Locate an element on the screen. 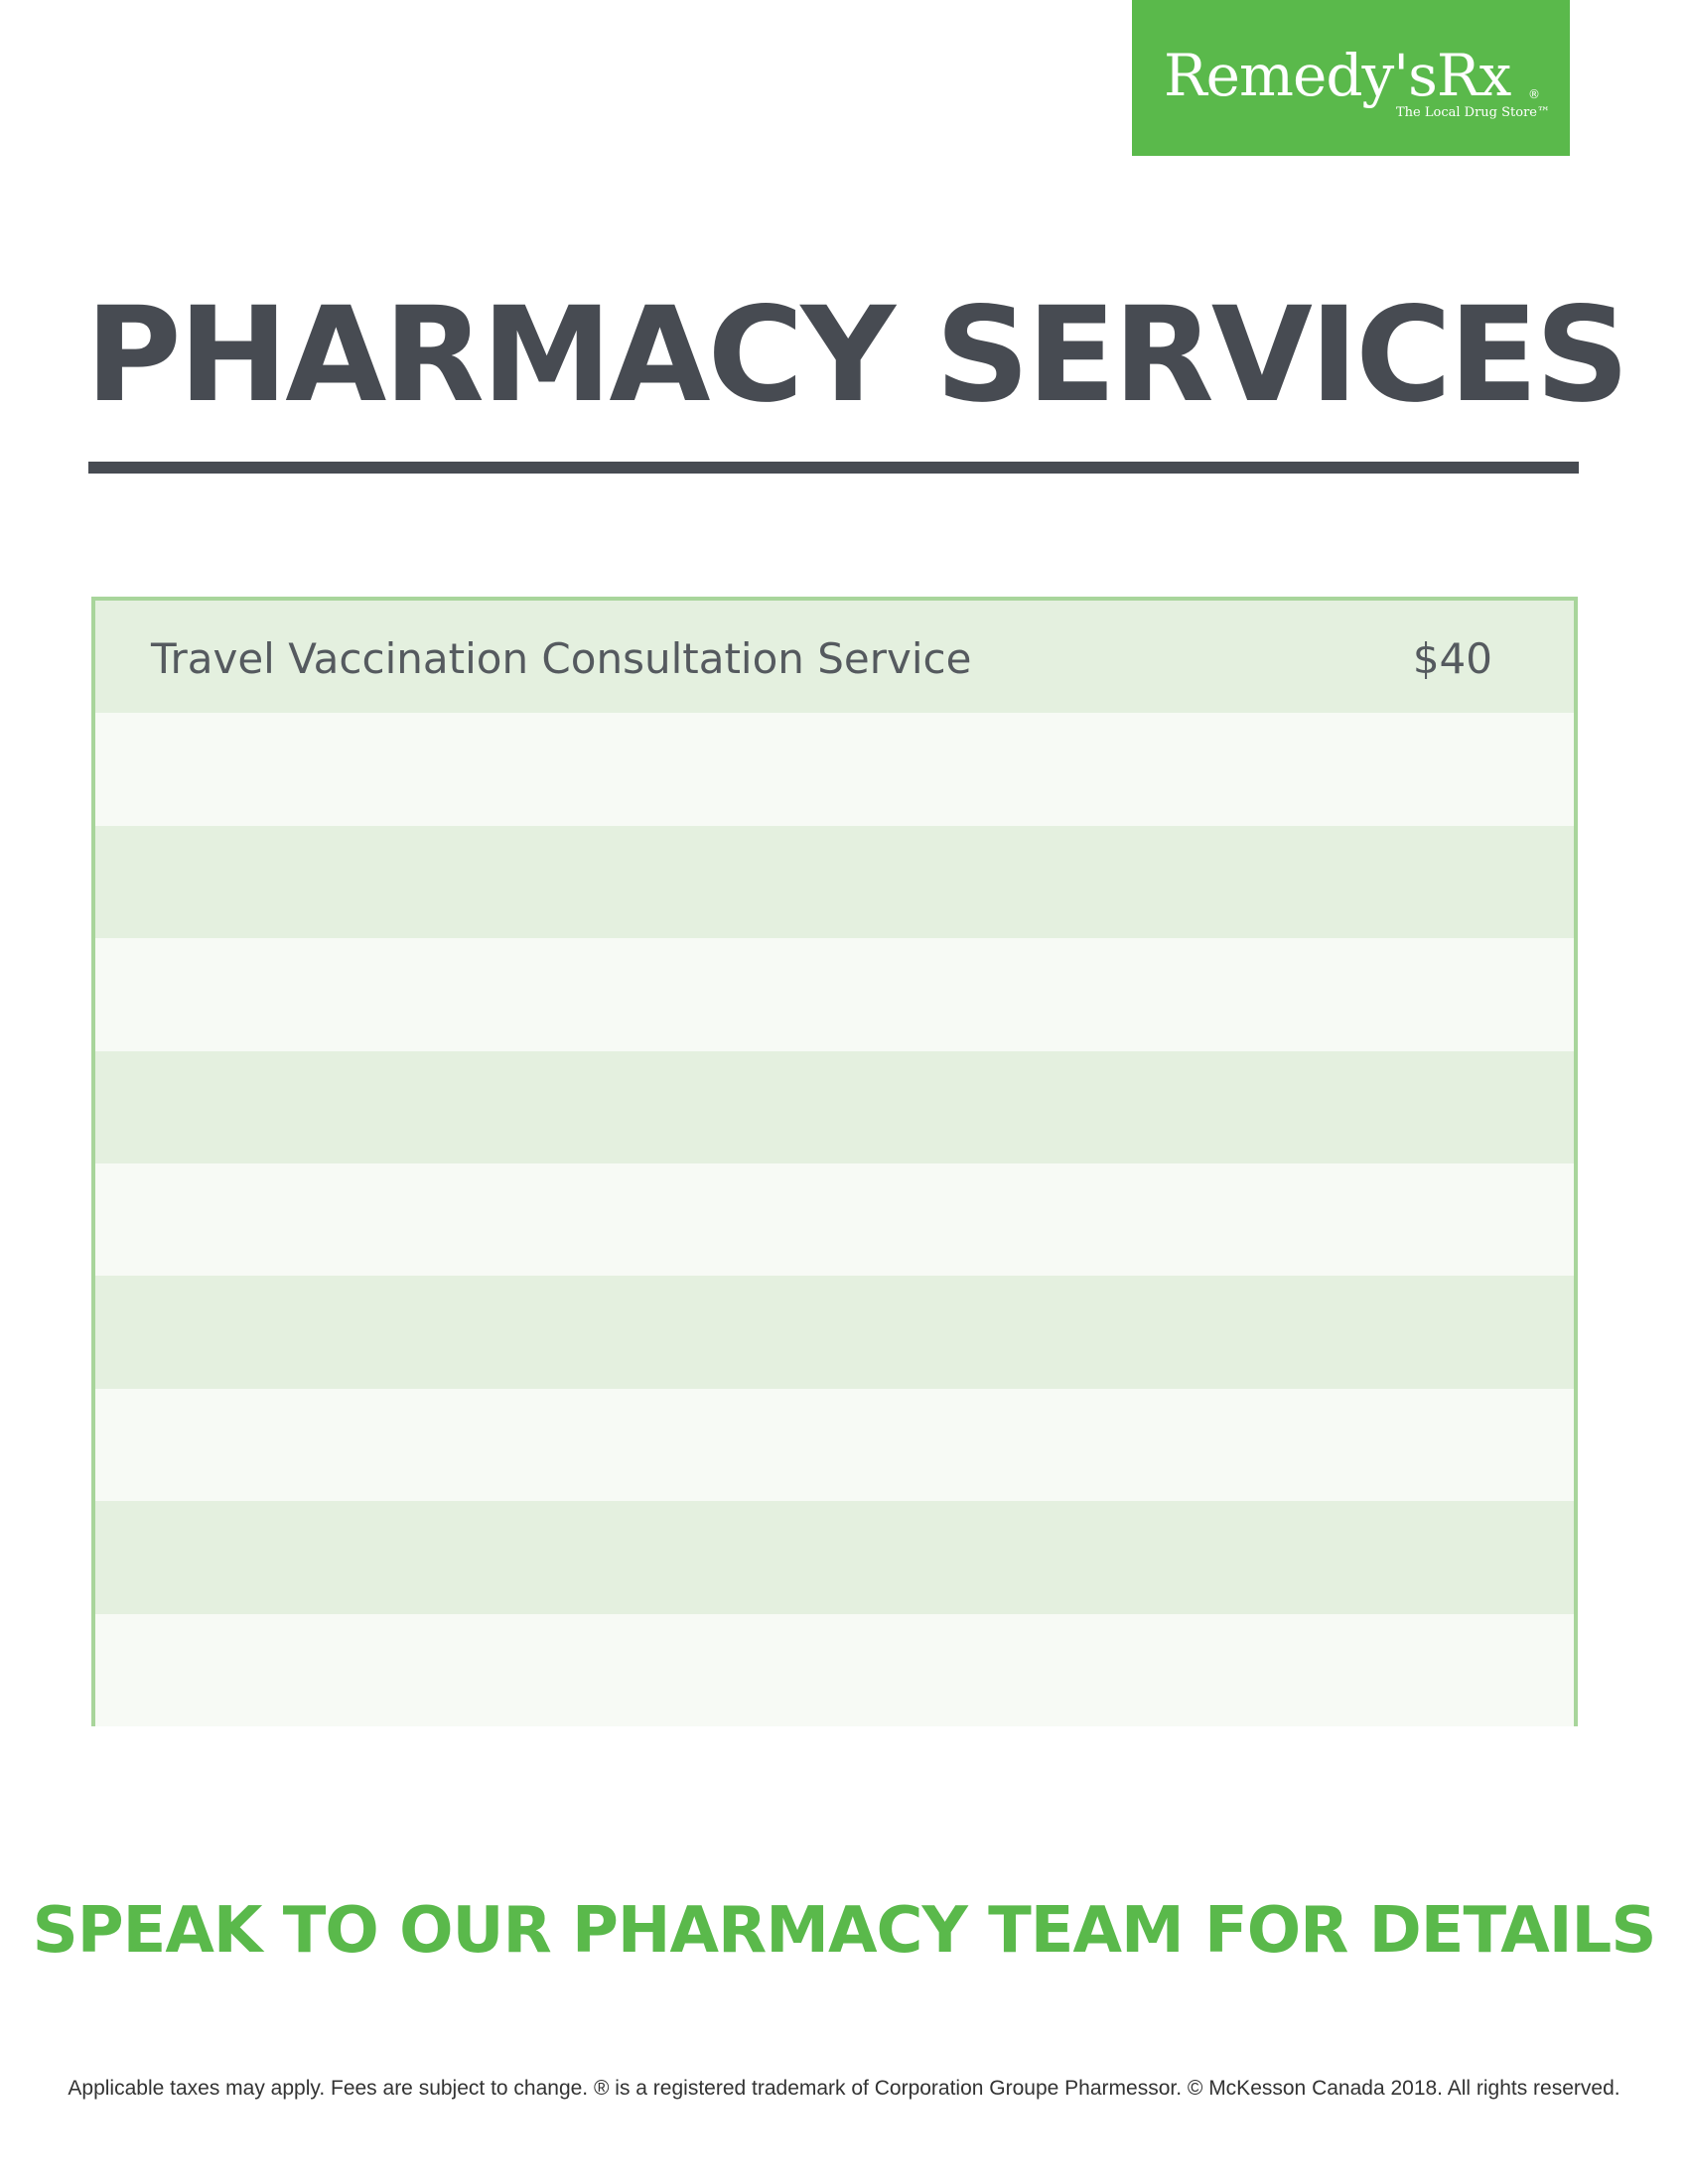 The image size is (1688, 2184). brand-logo: Remedy'sRx ® The Local Drug Store™ is located at coordinates (1351, 78).